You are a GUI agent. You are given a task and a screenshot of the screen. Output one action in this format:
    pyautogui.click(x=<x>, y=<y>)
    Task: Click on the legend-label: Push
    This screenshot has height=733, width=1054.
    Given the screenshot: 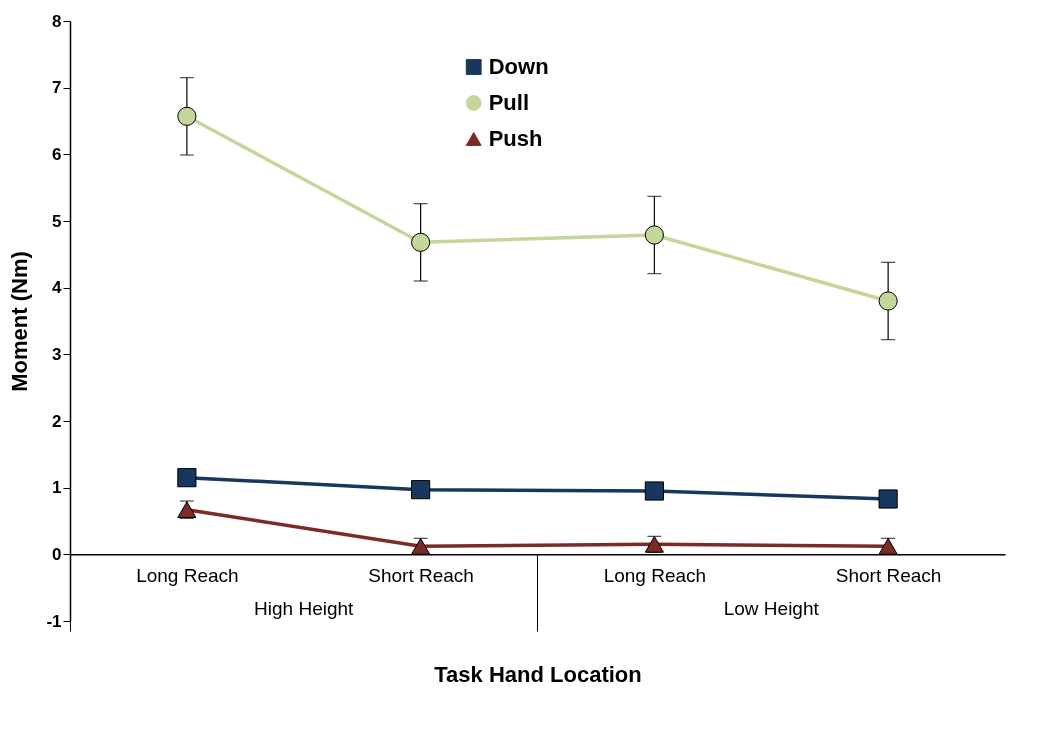 What is the action you would take?
    pyautogui.click(x=515, y=138)
    